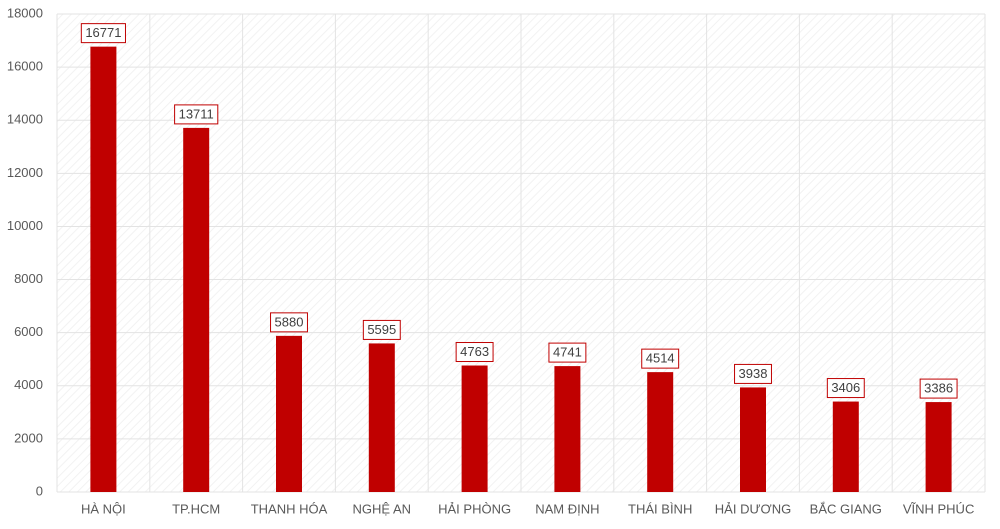 The width and height of the screenshot is (1000, 529). I want to click on x-tick-label: NGHỆ AN, so click(382, 508).